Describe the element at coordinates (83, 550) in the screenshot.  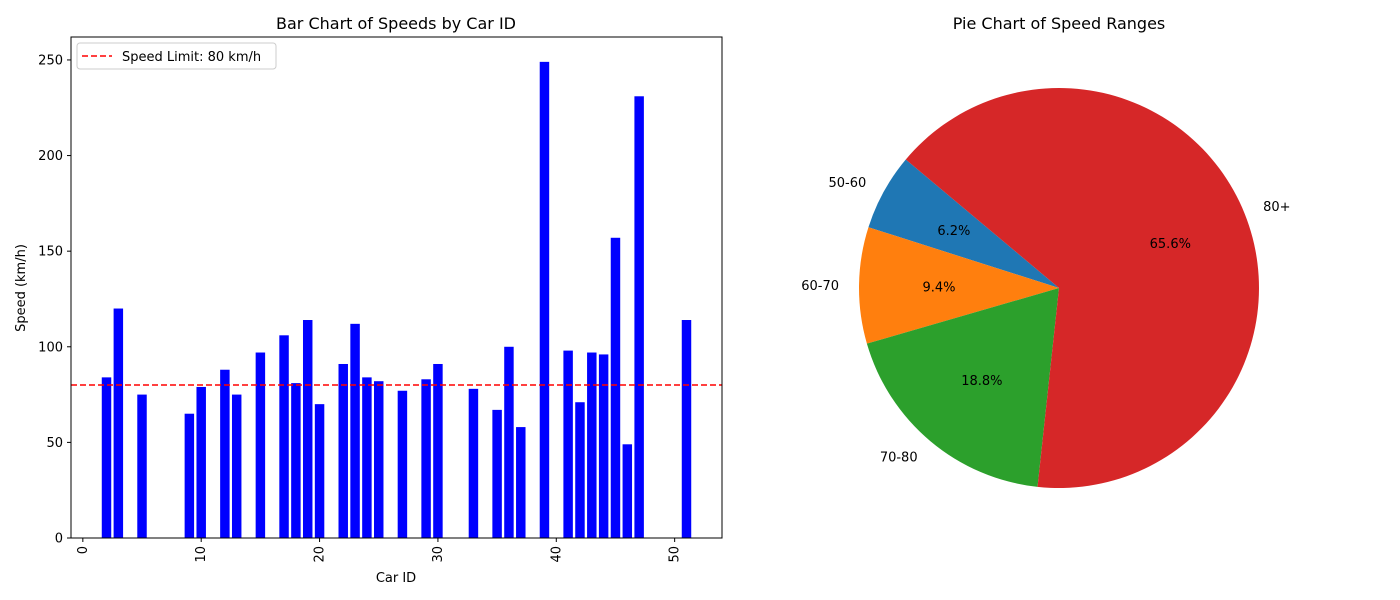
I see `x-tick-label: 0` at that location.